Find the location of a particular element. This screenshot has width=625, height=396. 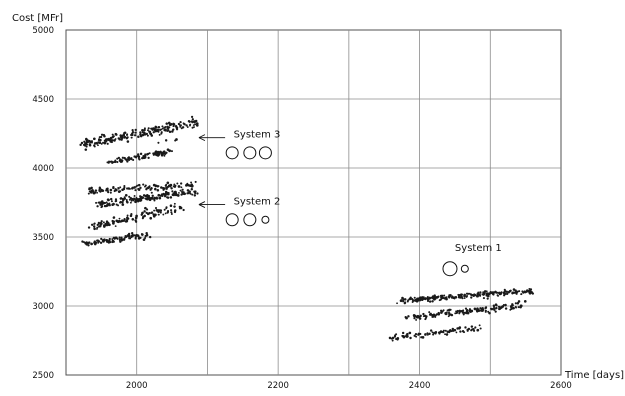

y-tick-label: 4000 is located at coordinates (43, 169).